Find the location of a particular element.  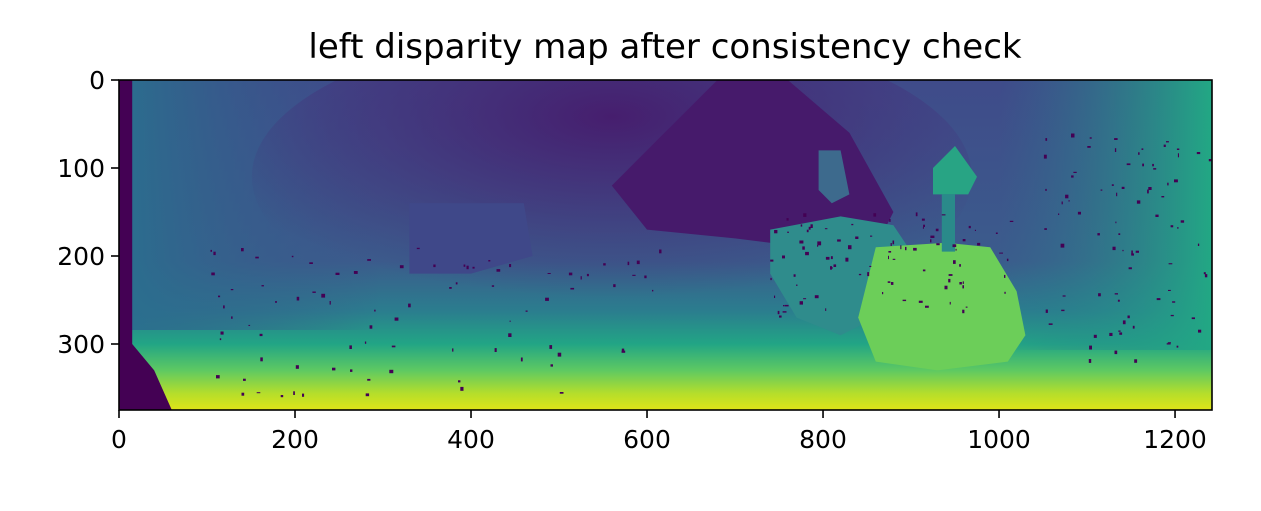

y-tick-label: 0 is located at coordinates (97, 80).